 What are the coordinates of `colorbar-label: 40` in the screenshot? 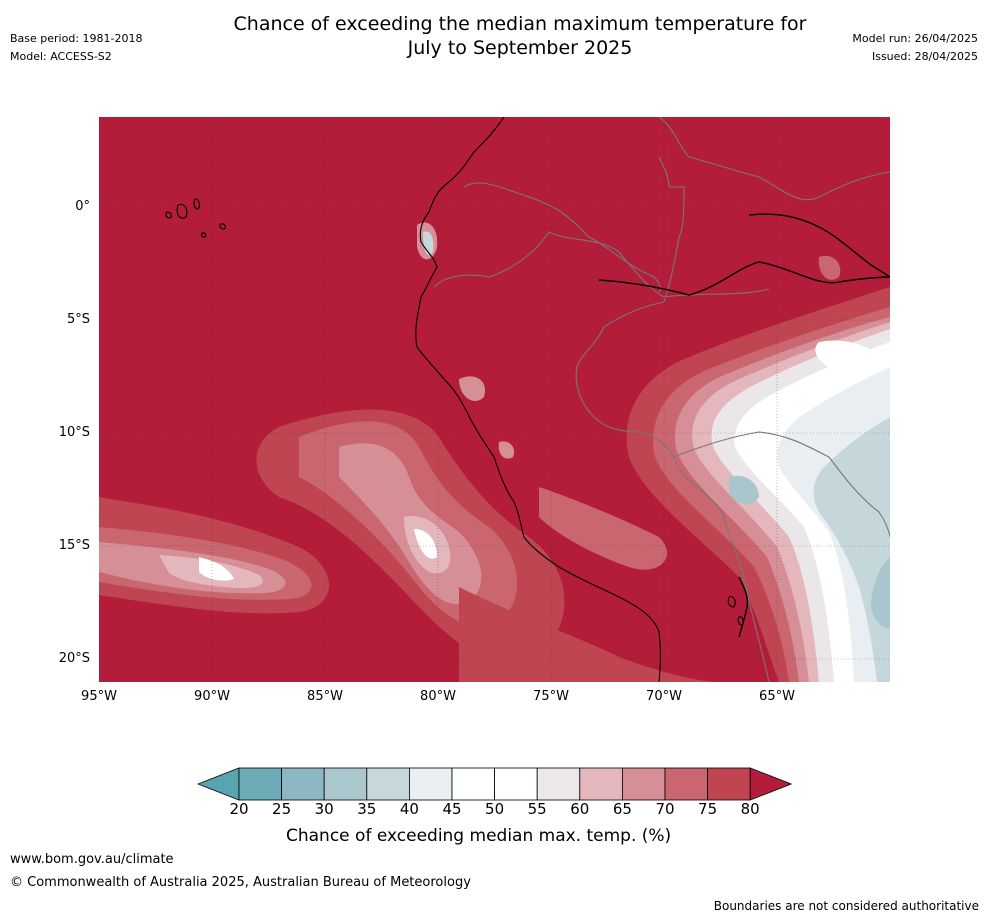 It's located at (409, 809).